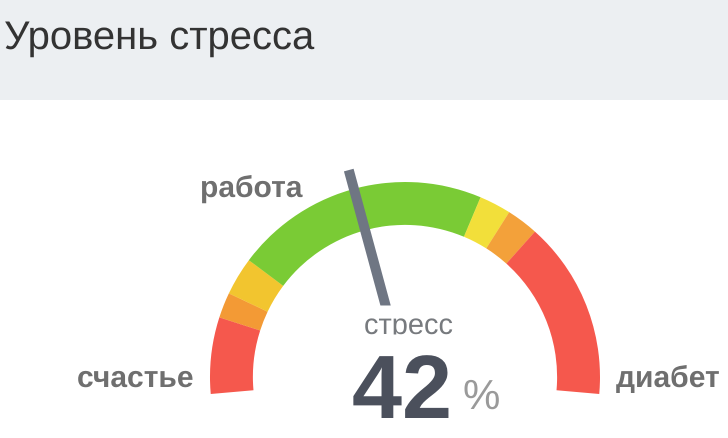  What do you see at coordinates (409, 325) in the screenshot?
I see `text: стресс` at bounding box center [409, 325].